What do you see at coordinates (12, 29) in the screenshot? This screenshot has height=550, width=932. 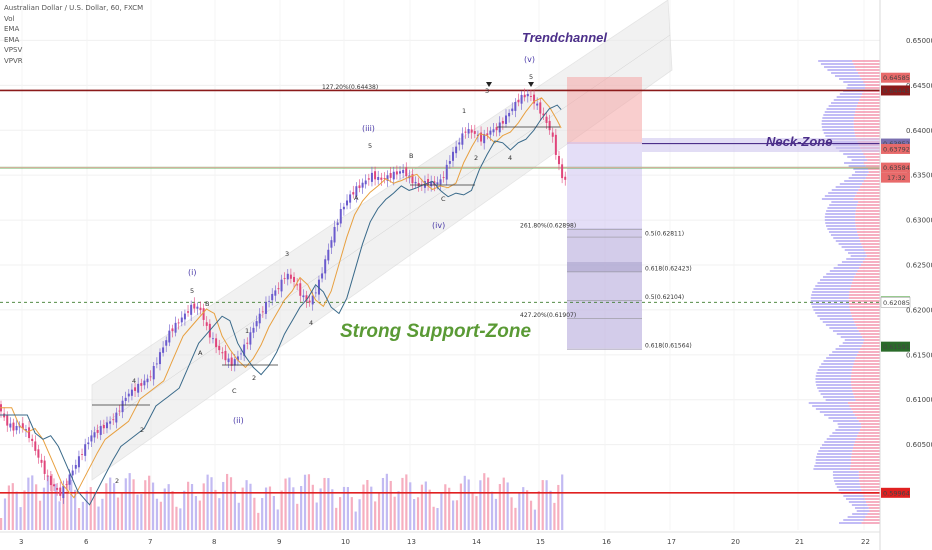 I see `indicator-ema-1: EMA` at bounding box center [12, 29].